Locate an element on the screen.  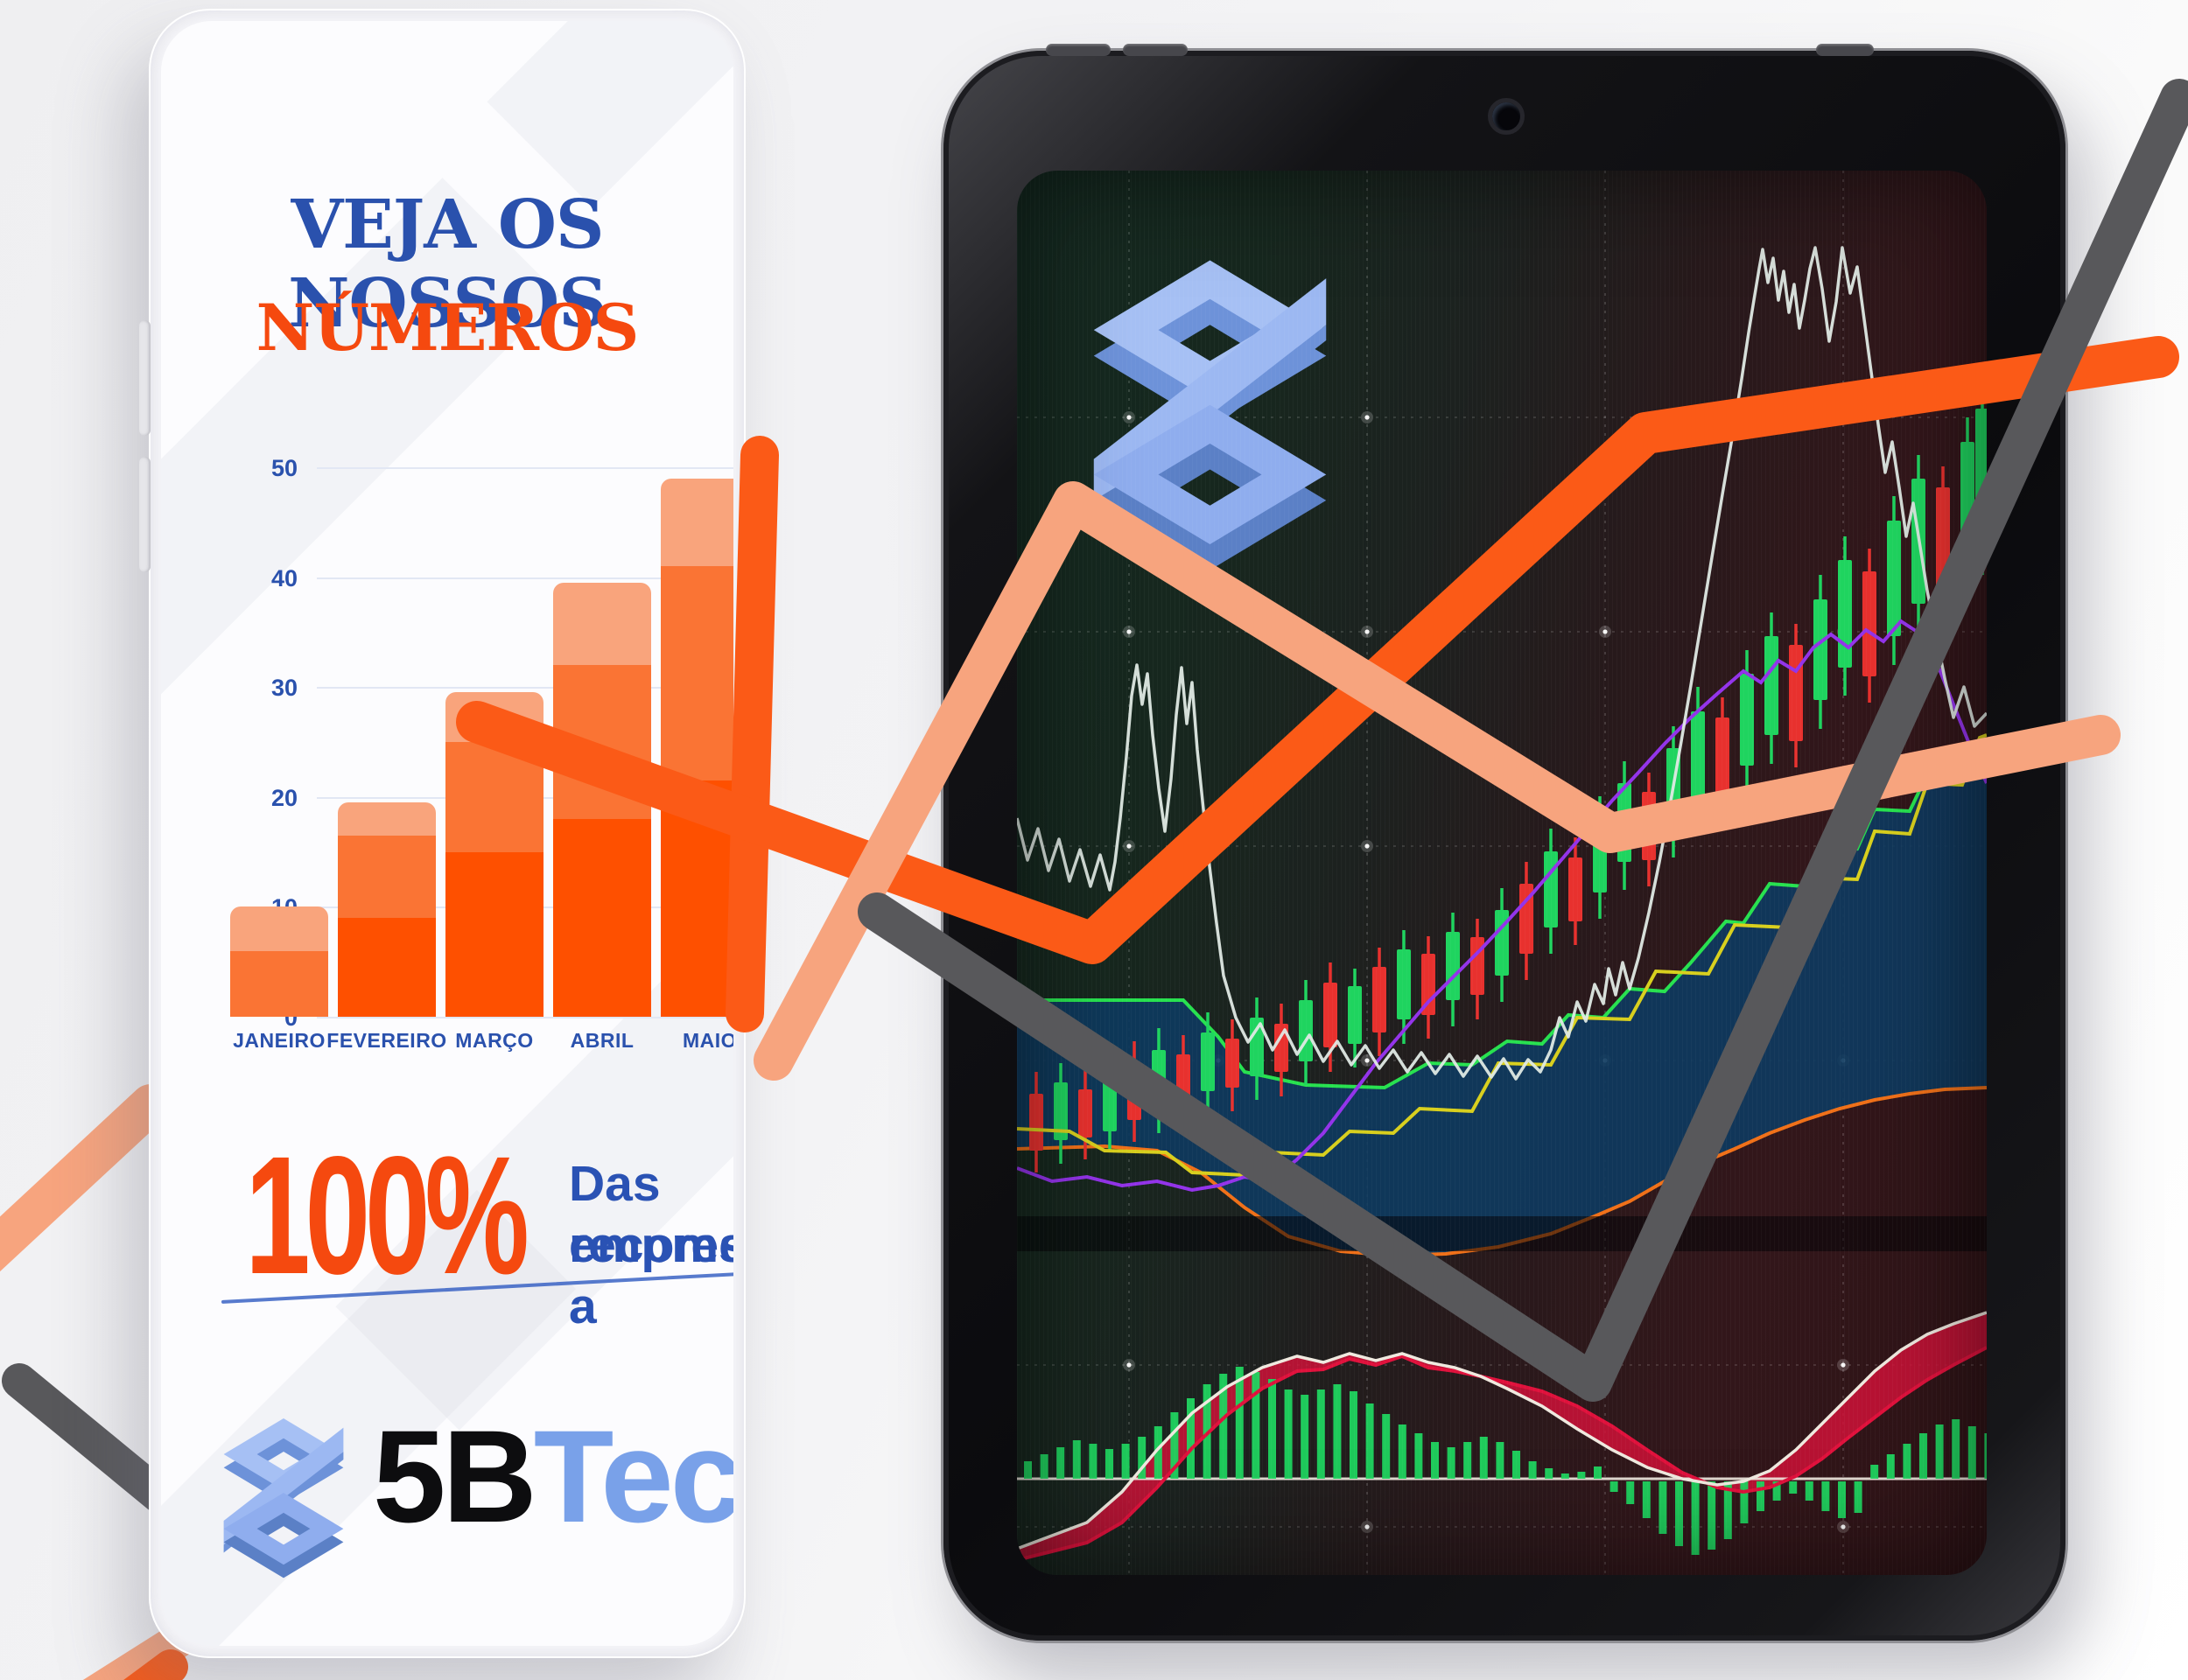
bar-fevereiro is located at coordinates (387, 909).